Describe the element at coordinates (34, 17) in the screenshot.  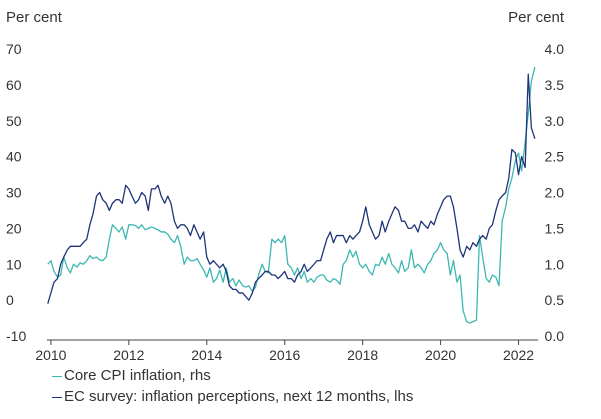
I see `left-axis-unit-label: Per cent` at that location.